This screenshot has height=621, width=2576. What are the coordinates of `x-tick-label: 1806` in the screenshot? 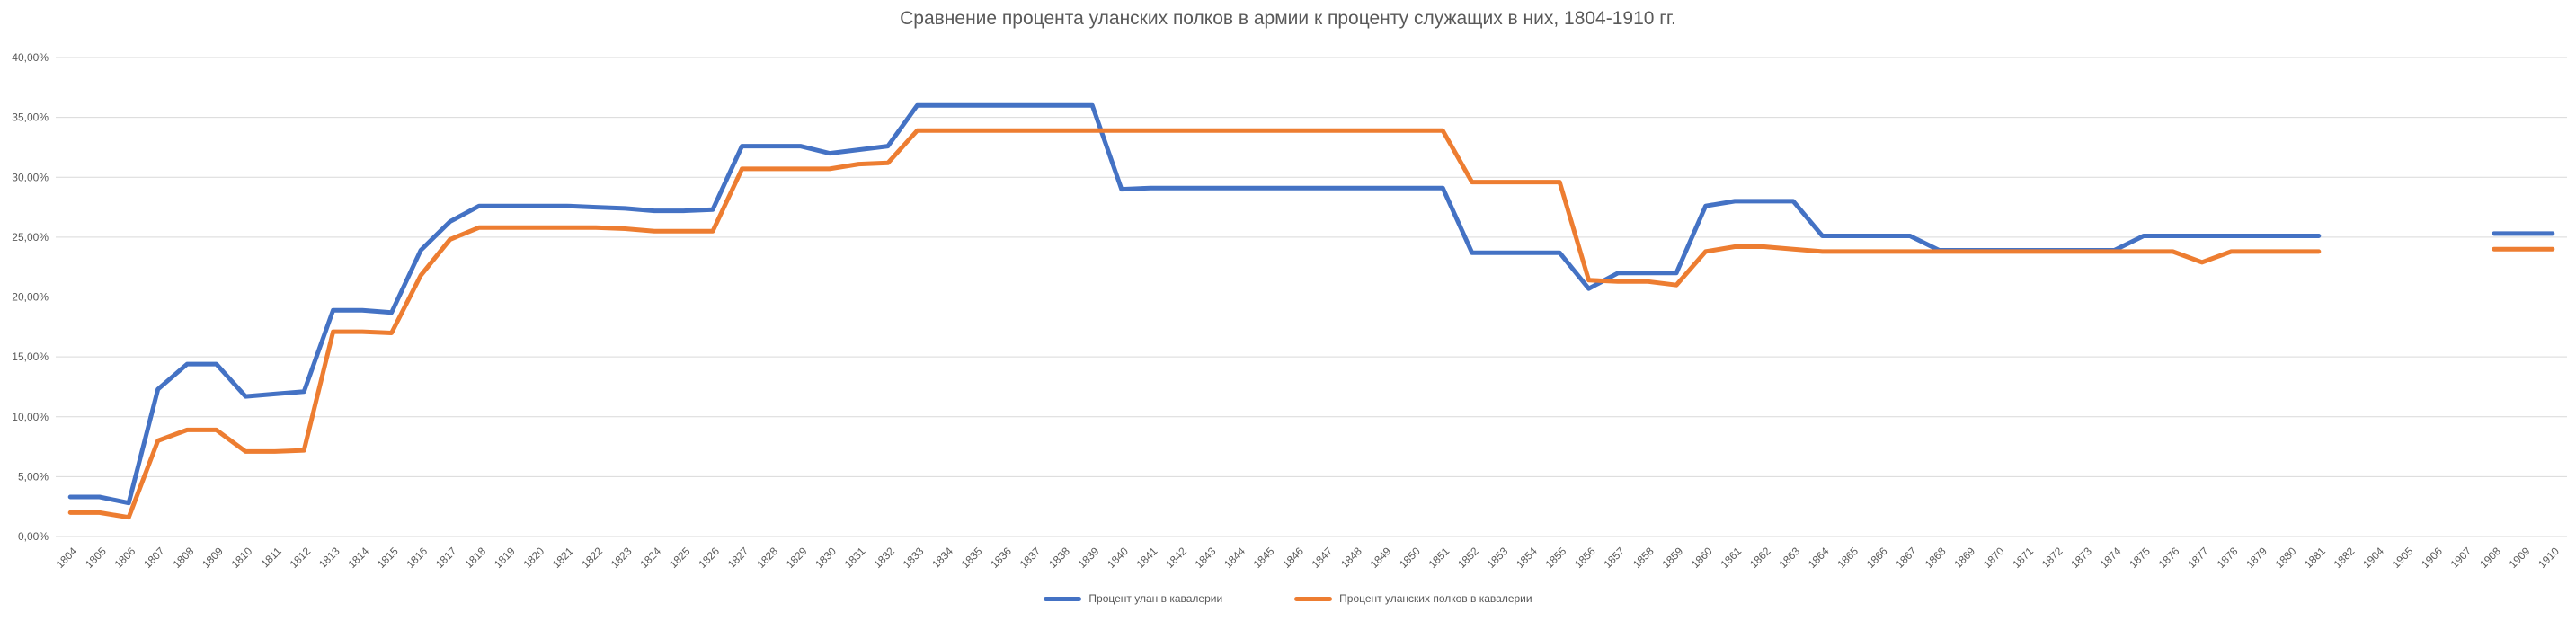 It's located at (125, 558).